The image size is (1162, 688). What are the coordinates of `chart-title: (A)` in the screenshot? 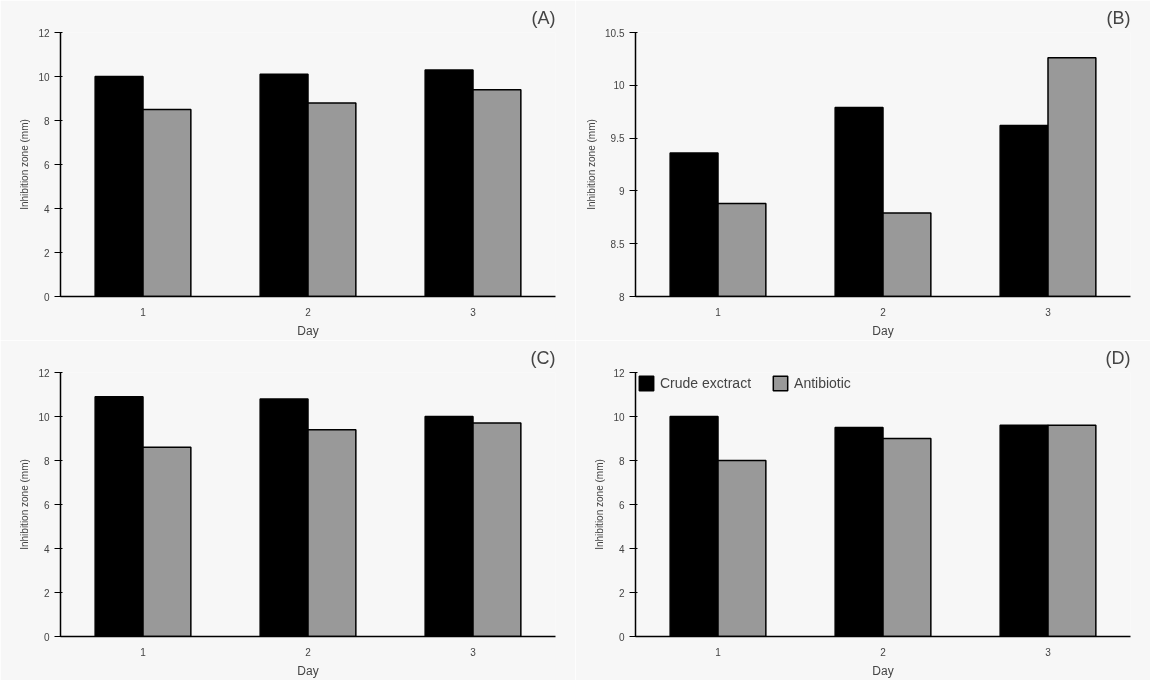 It's located at (543, 17).